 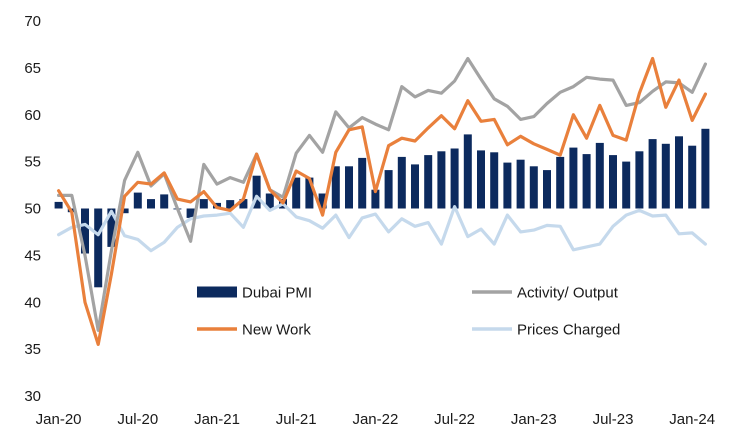 What do you see at coordinates (32, 115) in the screenshot?
I see `y-tick-label: 60` at bounding box center [32, 115].